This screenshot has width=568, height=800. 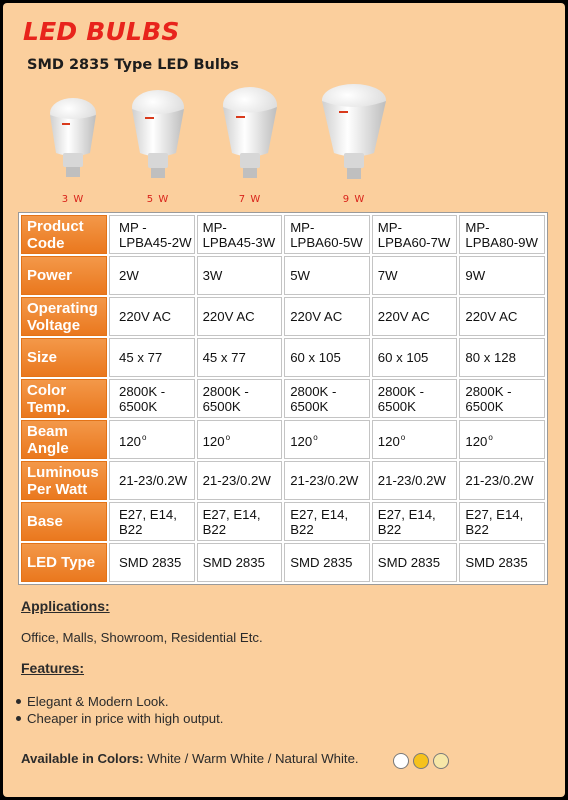 I want to click on table-cell: MP - LPBA45-2W, so click(x=152, y=234).